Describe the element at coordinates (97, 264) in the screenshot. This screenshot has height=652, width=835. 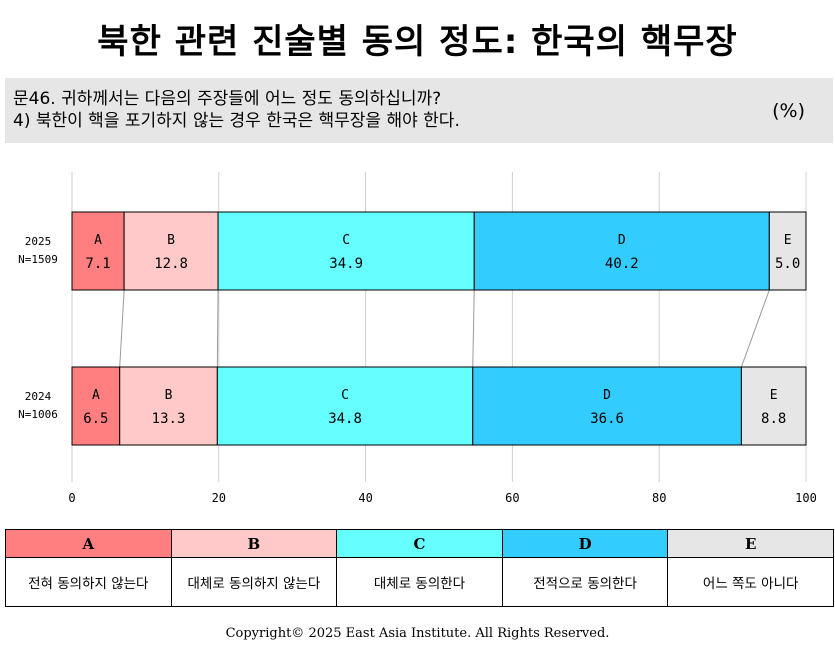
I see `data-label: 7.1` at that location.